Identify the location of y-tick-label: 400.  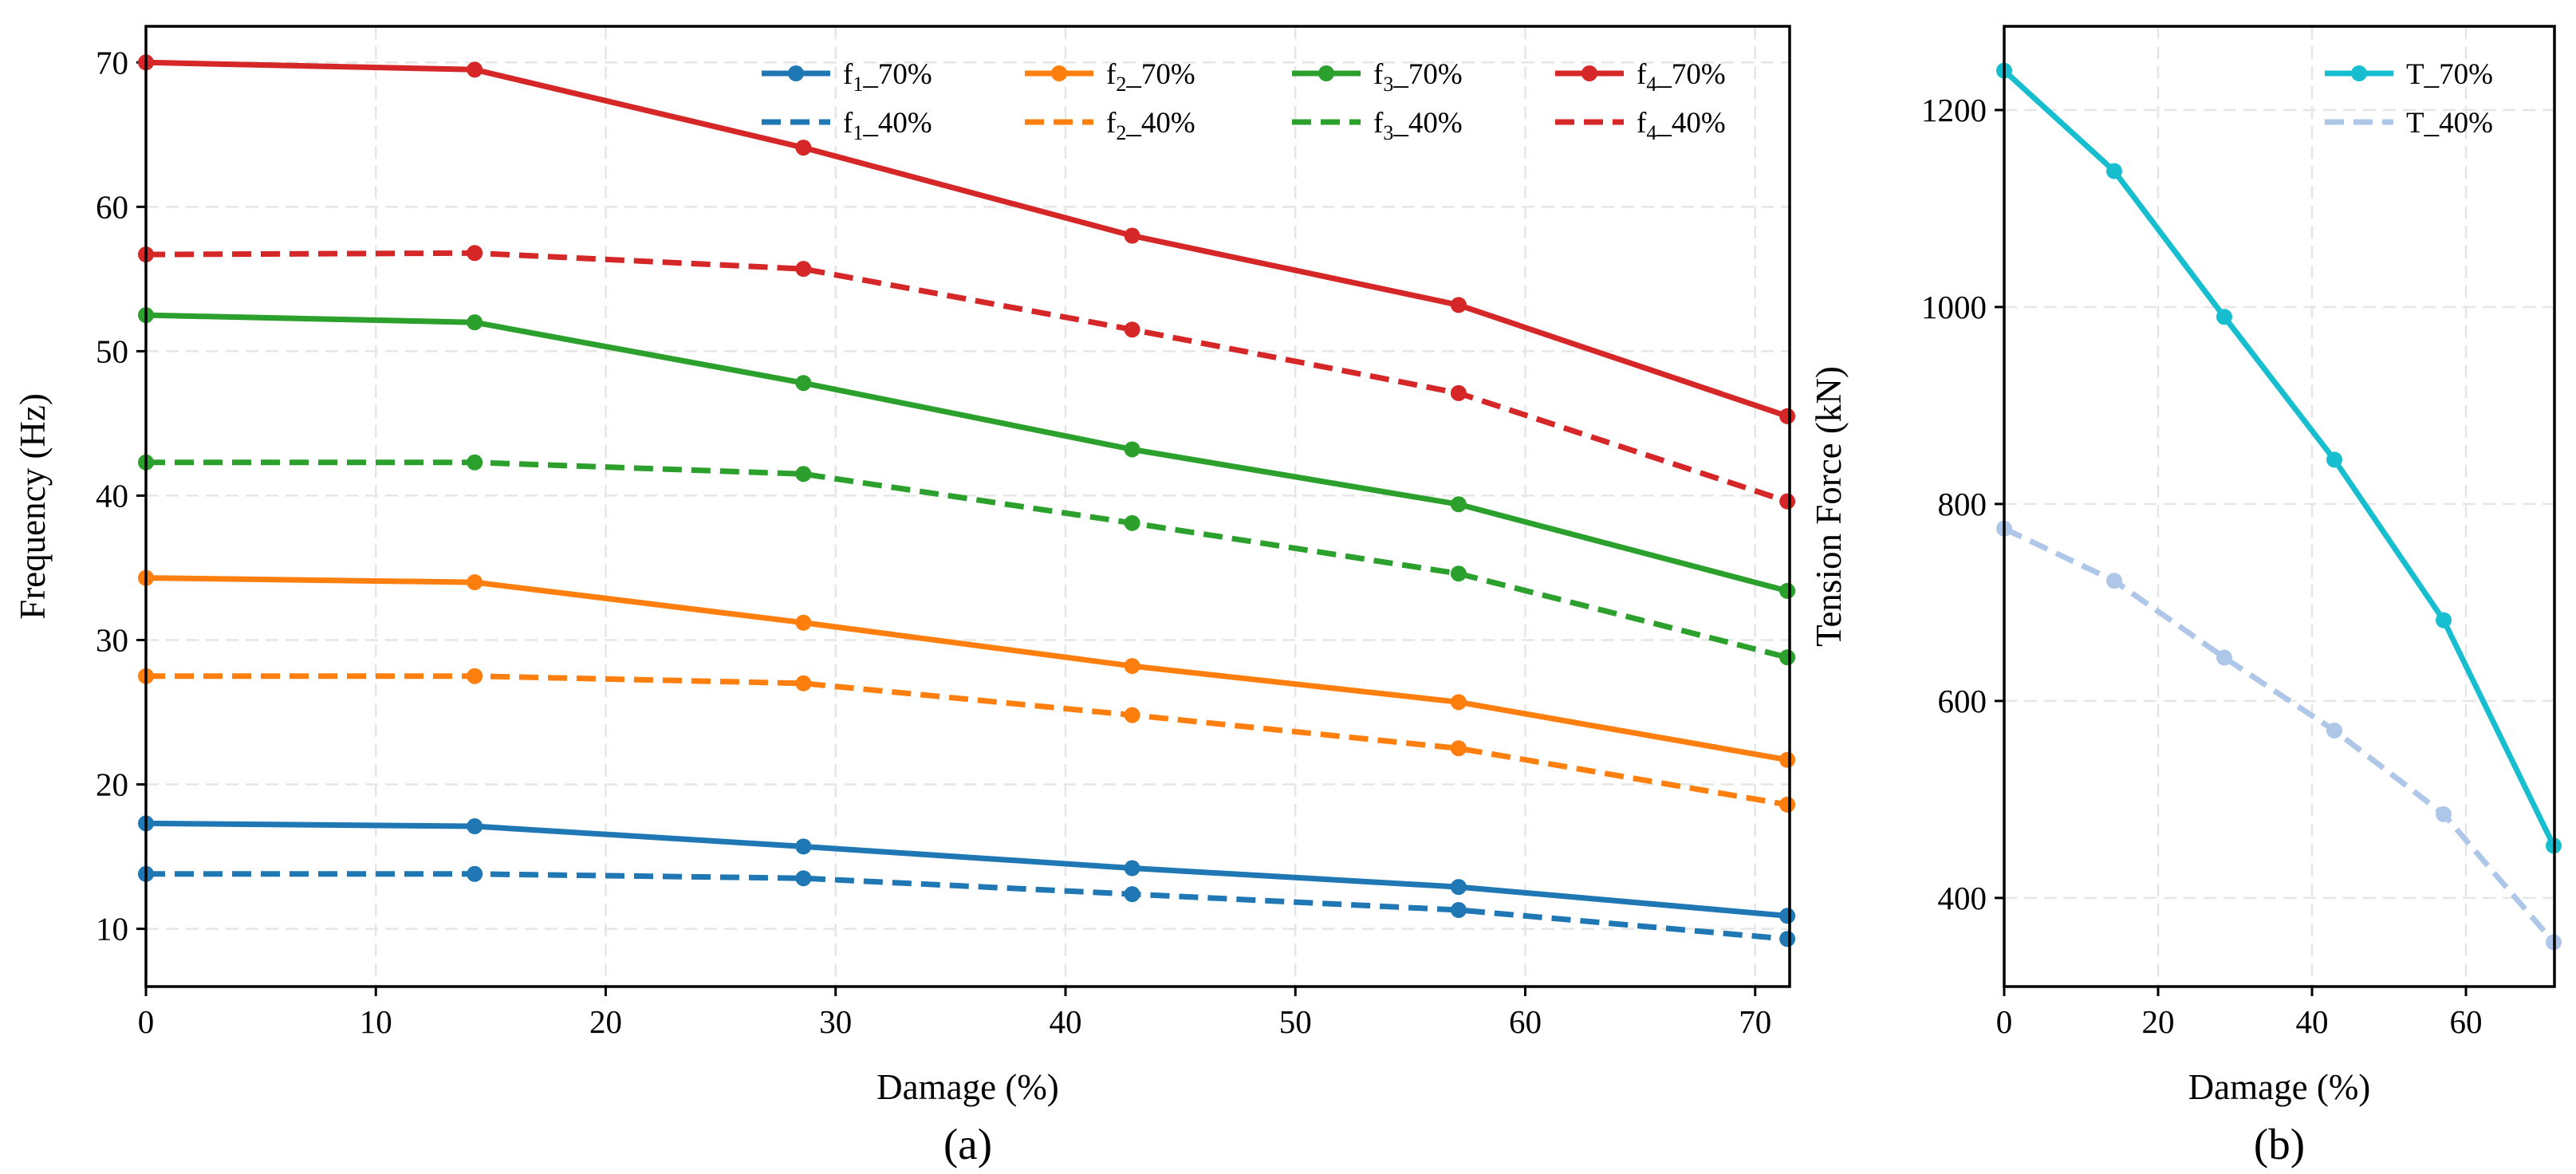
(1962, 898).